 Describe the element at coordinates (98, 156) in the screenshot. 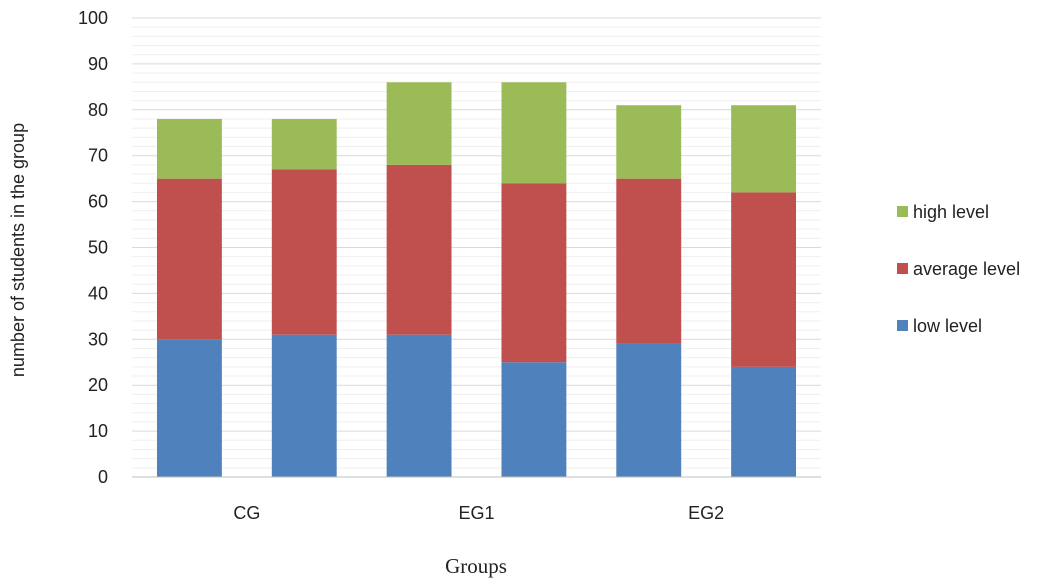

I see `y-tick-label: 70` at that location.